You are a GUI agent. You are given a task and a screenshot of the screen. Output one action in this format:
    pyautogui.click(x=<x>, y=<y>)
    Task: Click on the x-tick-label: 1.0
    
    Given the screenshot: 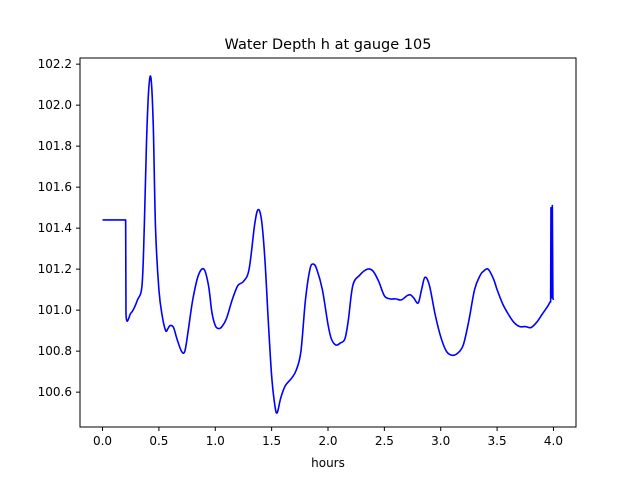 What is the action you would take?
    pyautogui.click(x=215, y=441)
    